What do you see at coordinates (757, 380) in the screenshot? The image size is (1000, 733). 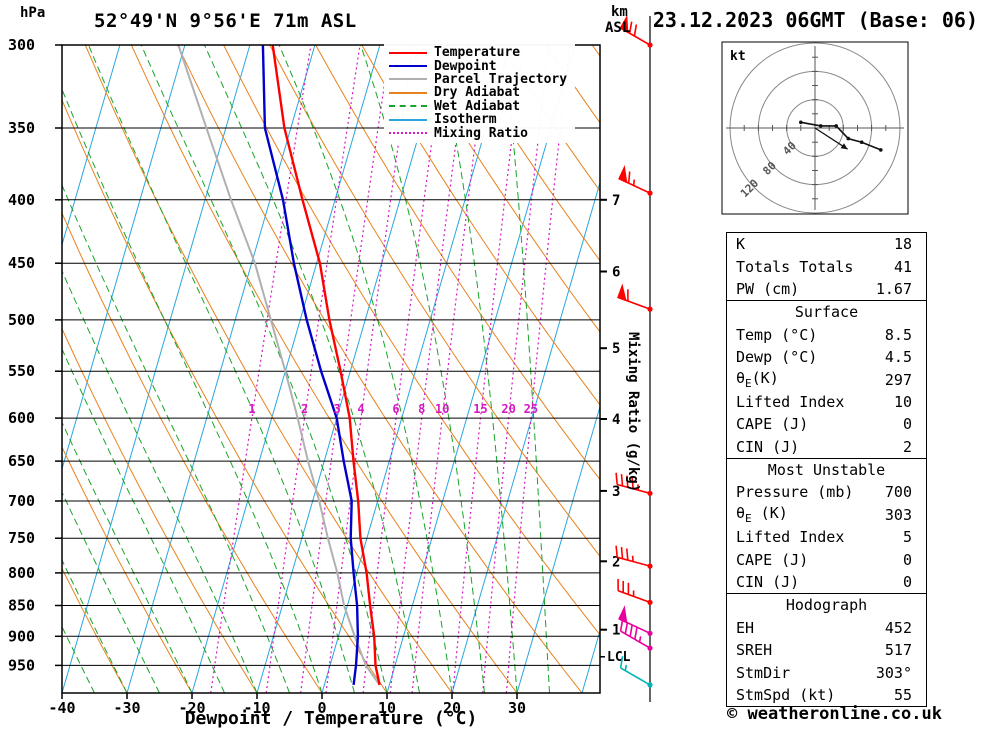 I see `index-label: θE(K)` at bounding box center [757, 380].